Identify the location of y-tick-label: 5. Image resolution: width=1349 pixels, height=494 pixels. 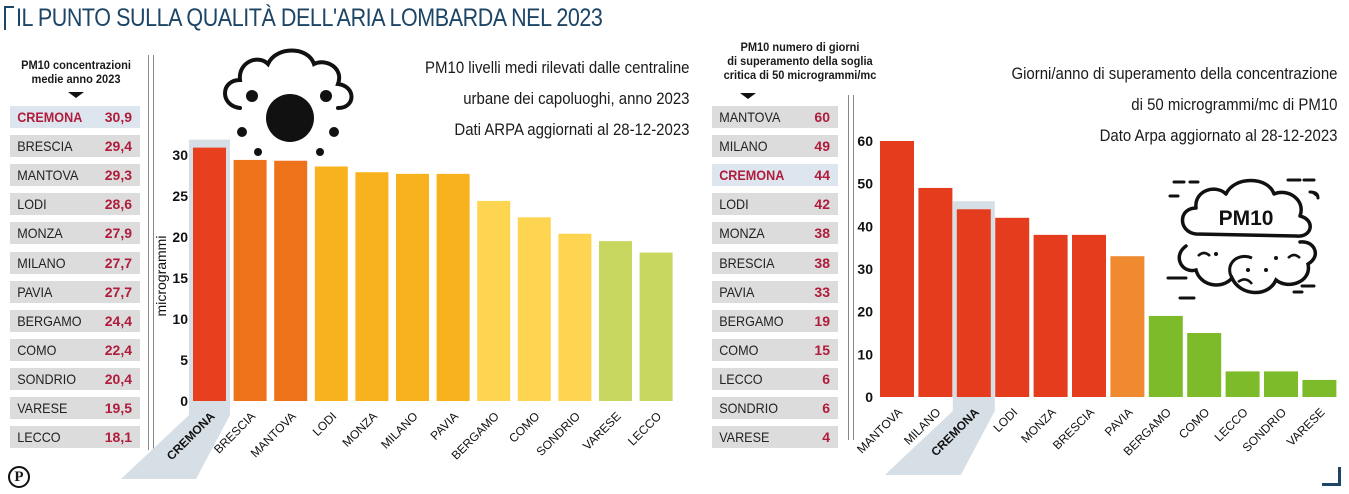
(184, 360).